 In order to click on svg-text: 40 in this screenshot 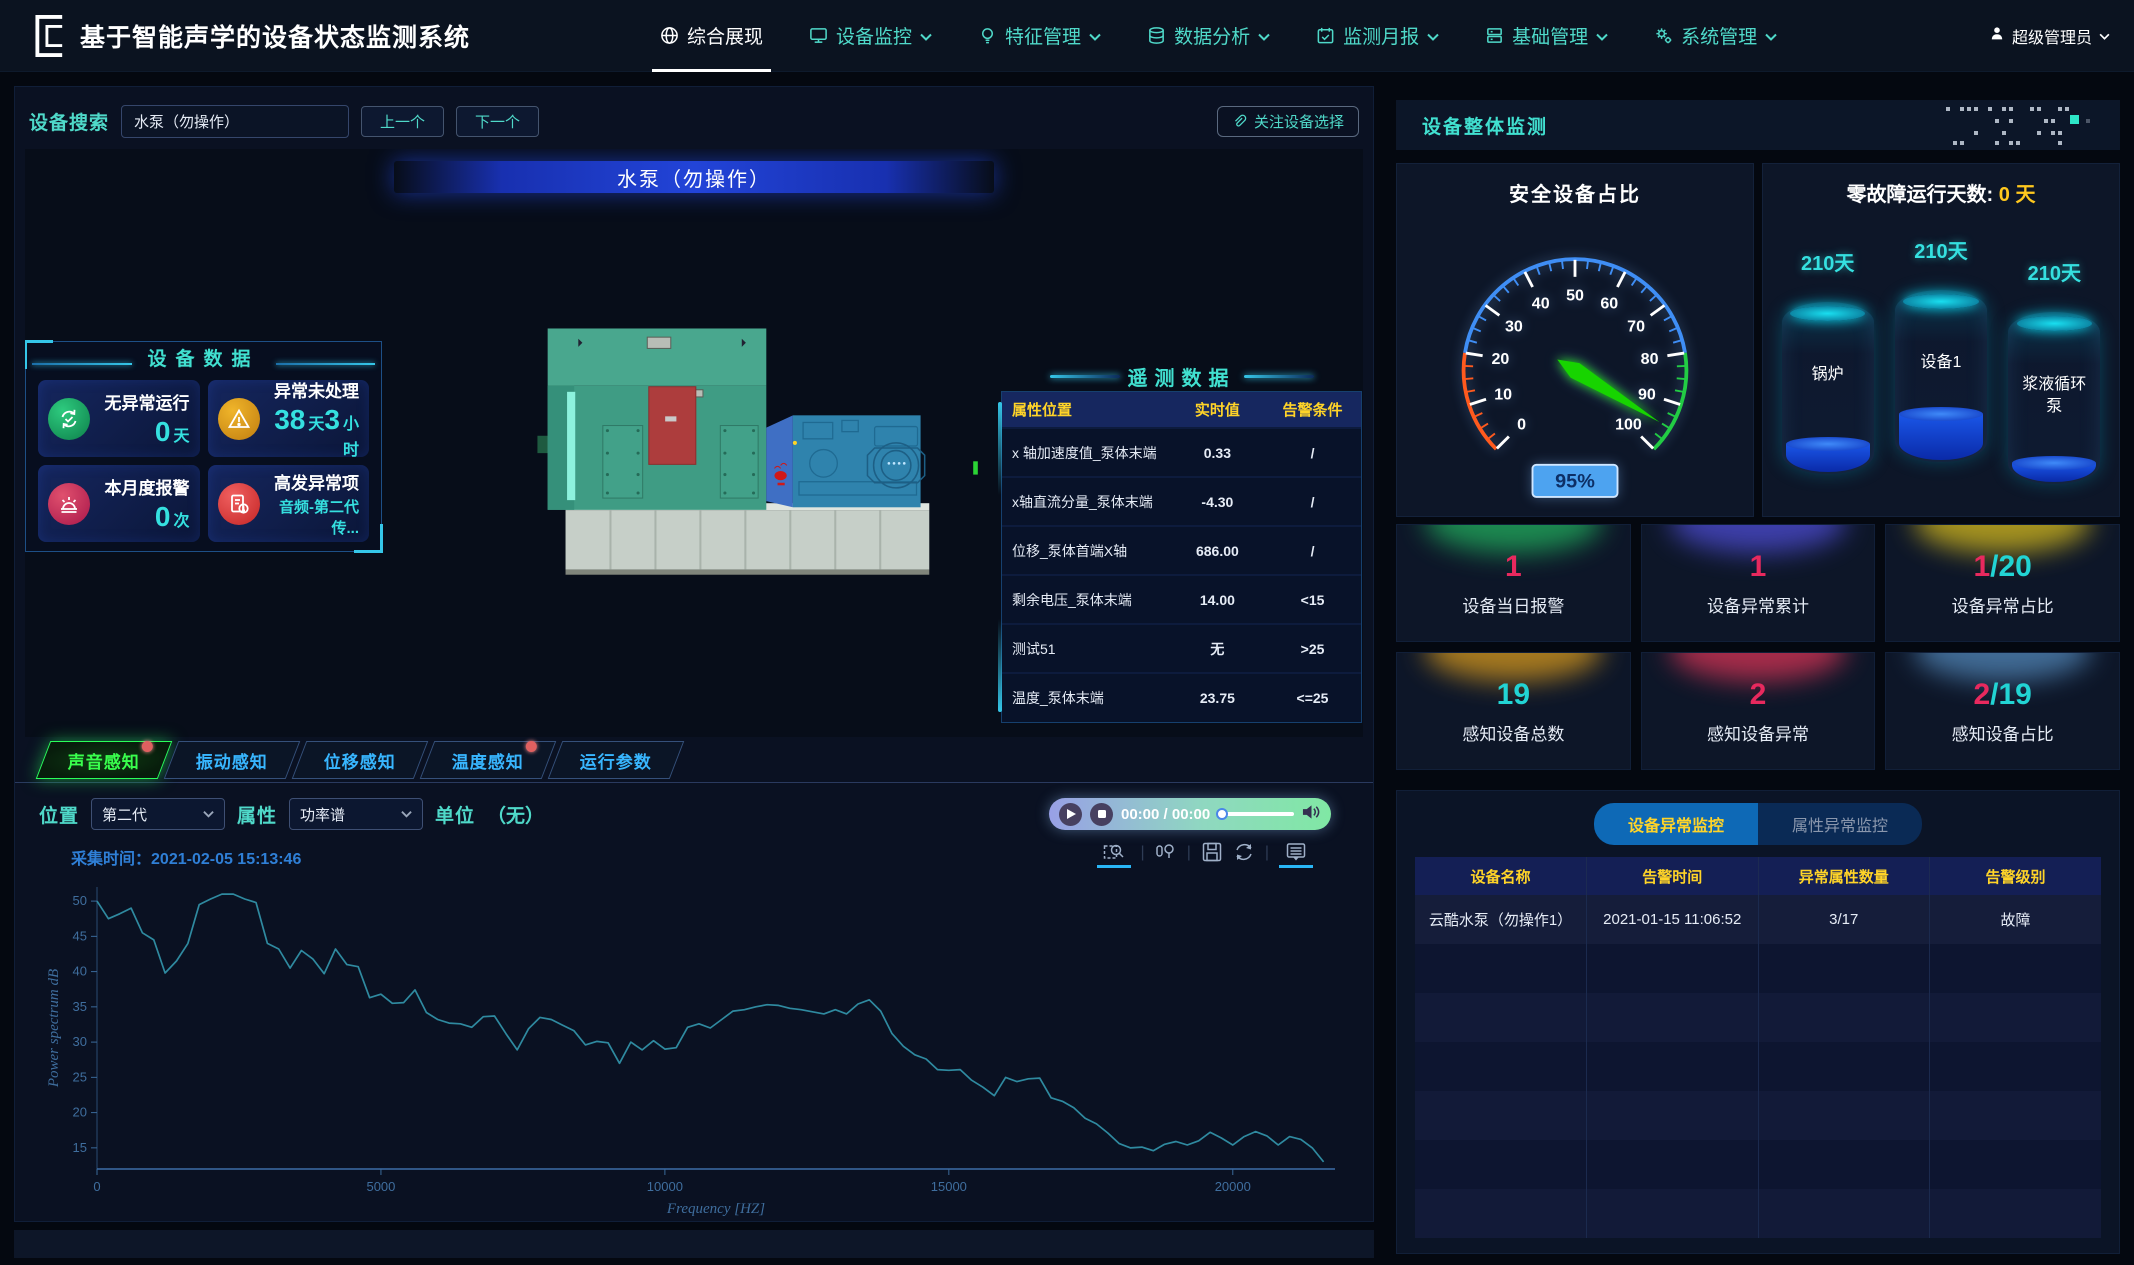, I will do `click(80, 971)`.